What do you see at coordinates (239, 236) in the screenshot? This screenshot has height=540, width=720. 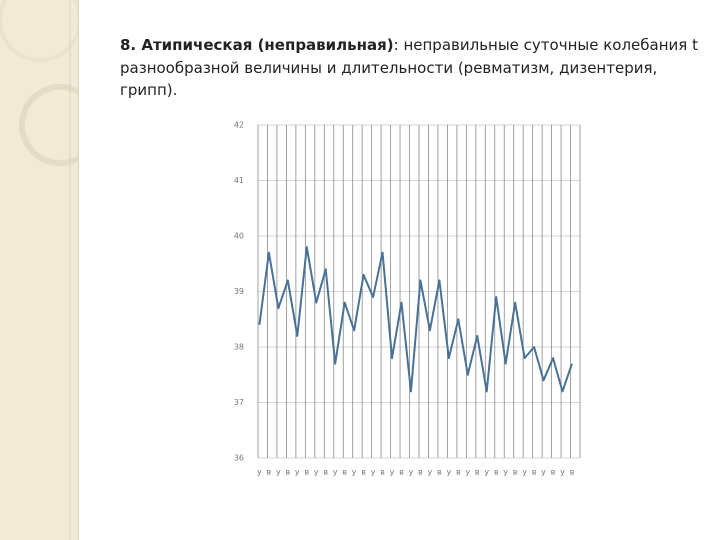 I see `y-tick-label: 40` at bounding box center [239, 236].